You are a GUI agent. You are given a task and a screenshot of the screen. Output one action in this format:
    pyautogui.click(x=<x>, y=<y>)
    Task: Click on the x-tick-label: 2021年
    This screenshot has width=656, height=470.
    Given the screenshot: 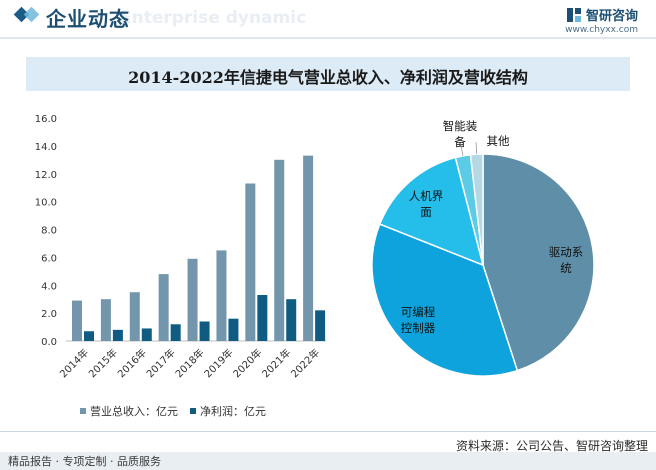 What is the action you would take?
    pyautogui.click(x=276, y=363)
    